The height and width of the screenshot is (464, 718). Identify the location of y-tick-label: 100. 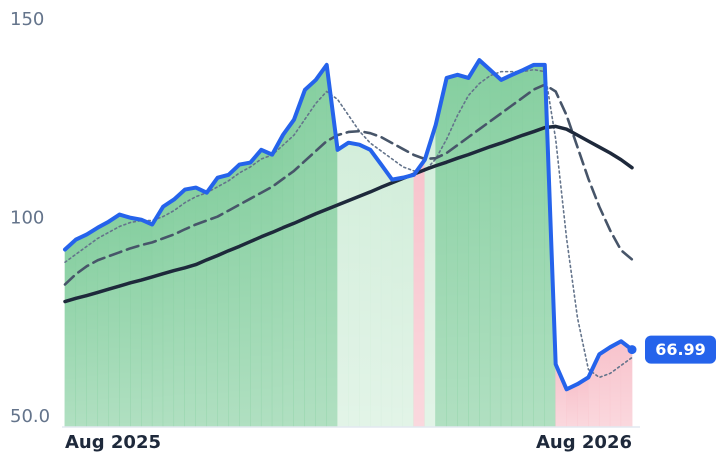
(27, 218).